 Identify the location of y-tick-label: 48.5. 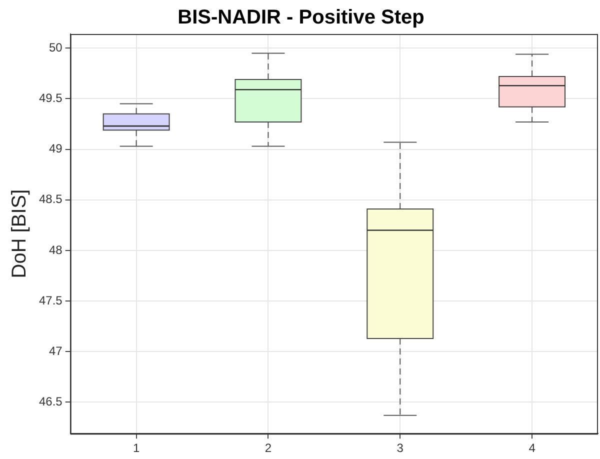
(50, 199).